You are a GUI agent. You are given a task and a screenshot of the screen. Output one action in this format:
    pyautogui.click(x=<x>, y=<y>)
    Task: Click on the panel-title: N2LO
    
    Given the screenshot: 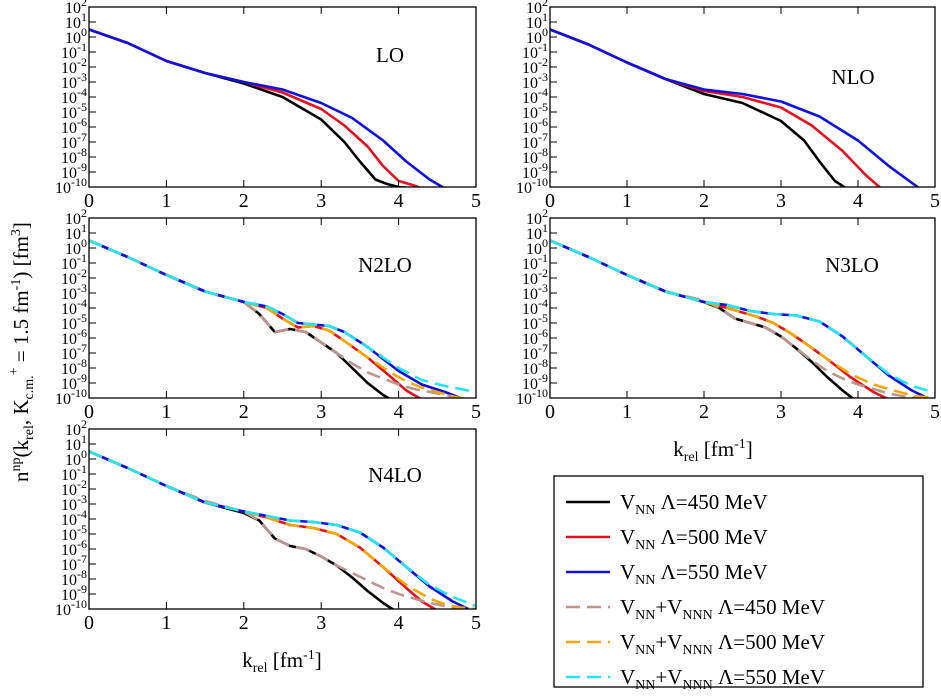 What is the action you would take?
    pyautogui.click(x=385, y=265)
    